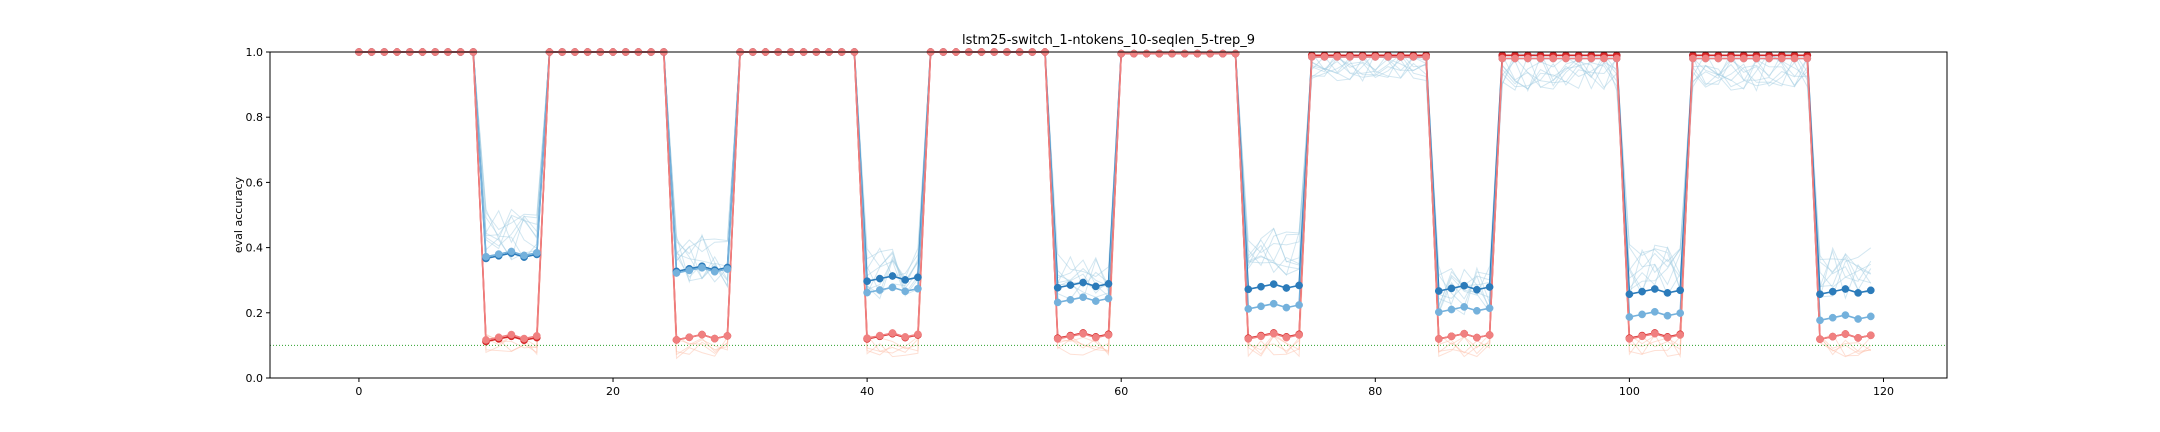 The width and height of the screenshot is (2160, 432). I want to click on x-tick-label: 20, so click(613, 391).